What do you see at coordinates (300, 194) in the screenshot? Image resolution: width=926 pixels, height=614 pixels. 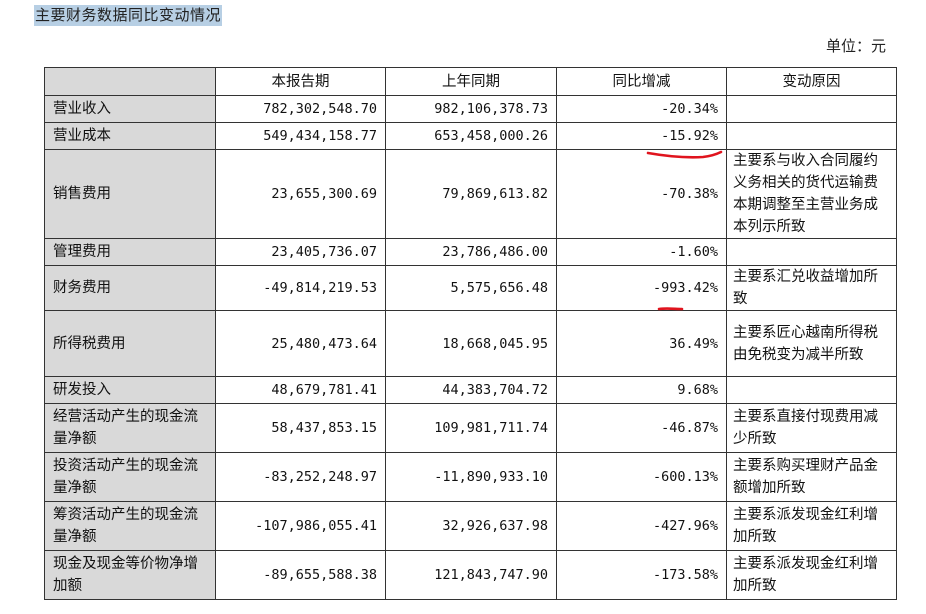 I see `current-value: 23,655,300.69` at bounding box center [300, 194].